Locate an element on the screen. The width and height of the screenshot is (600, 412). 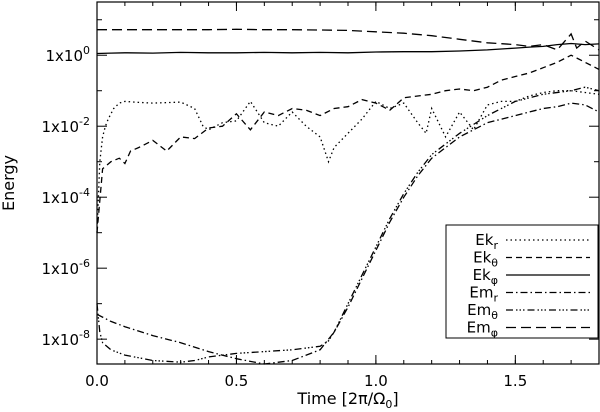
x-tick-label: 1.0 is located at coordinates (376, 381).